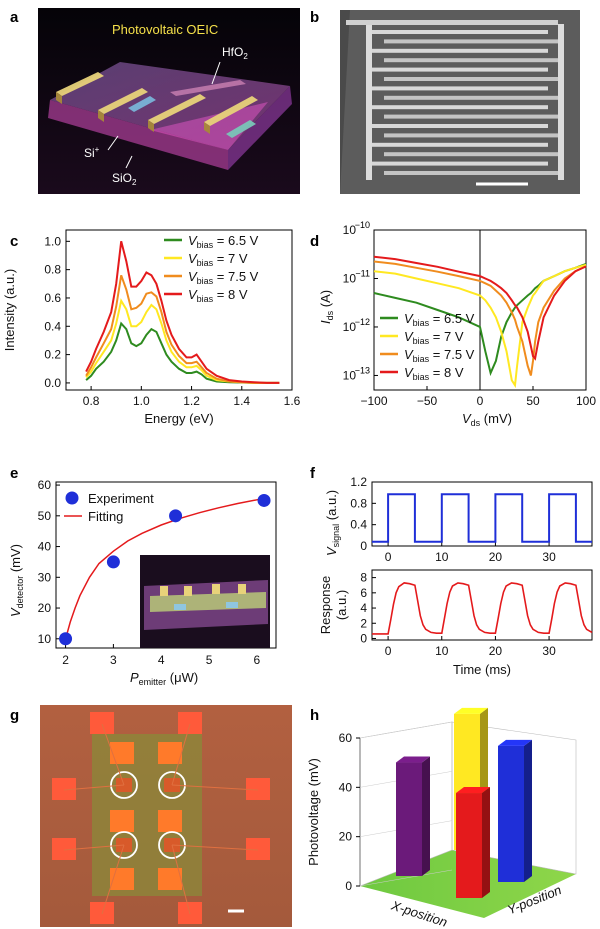 This screenshot has height=929, width=600. I want to click on panel-label-c: c, so click(14, 241).